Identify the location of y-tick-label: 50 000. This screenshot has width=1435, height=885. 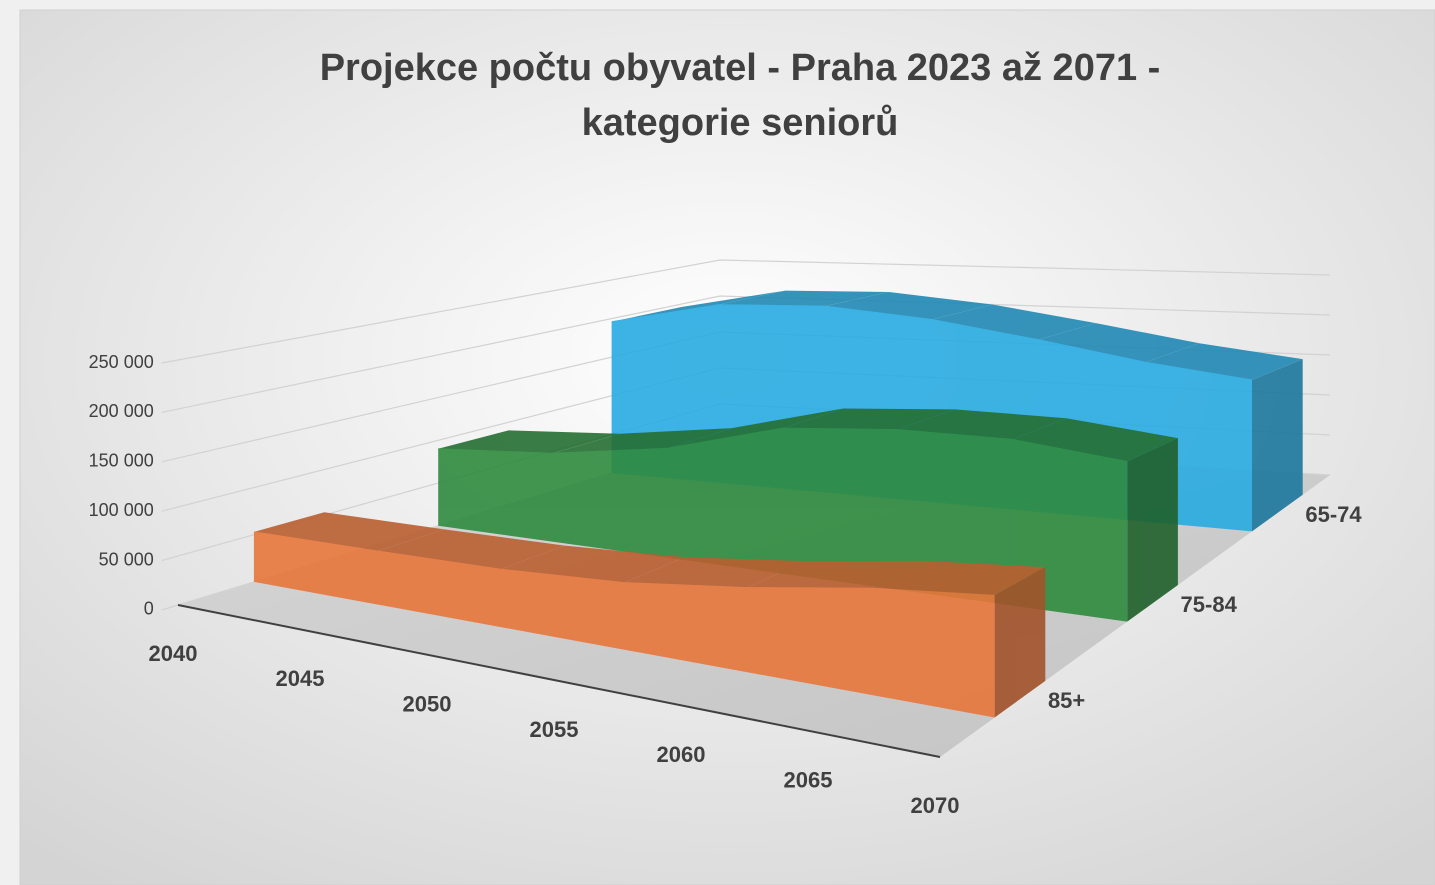
(126, 559).